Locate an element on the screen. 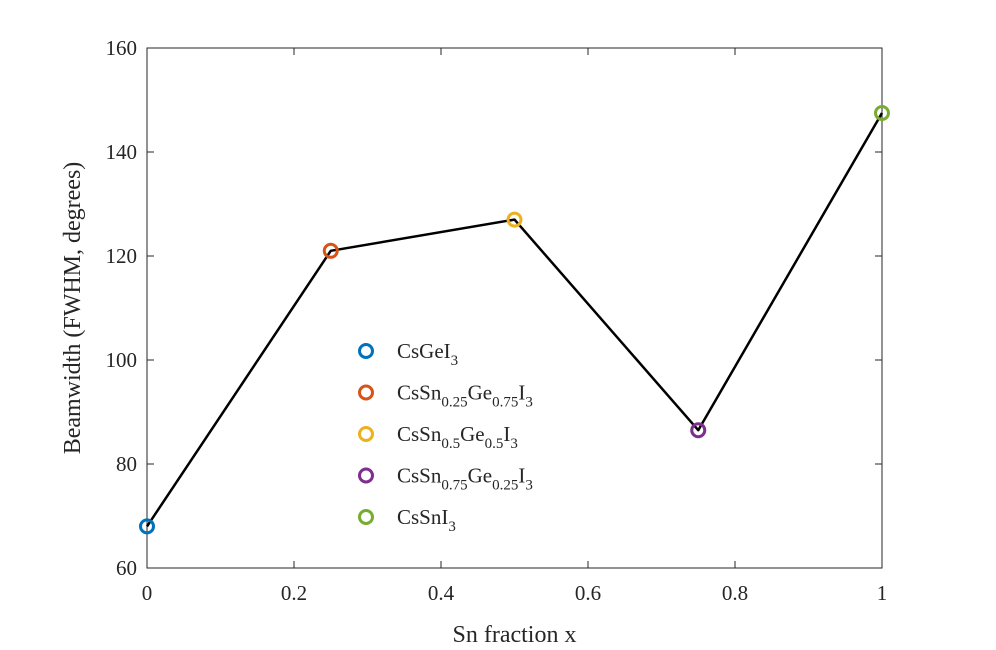  y-tick-label: 120 is located at coordinates (122, 256).